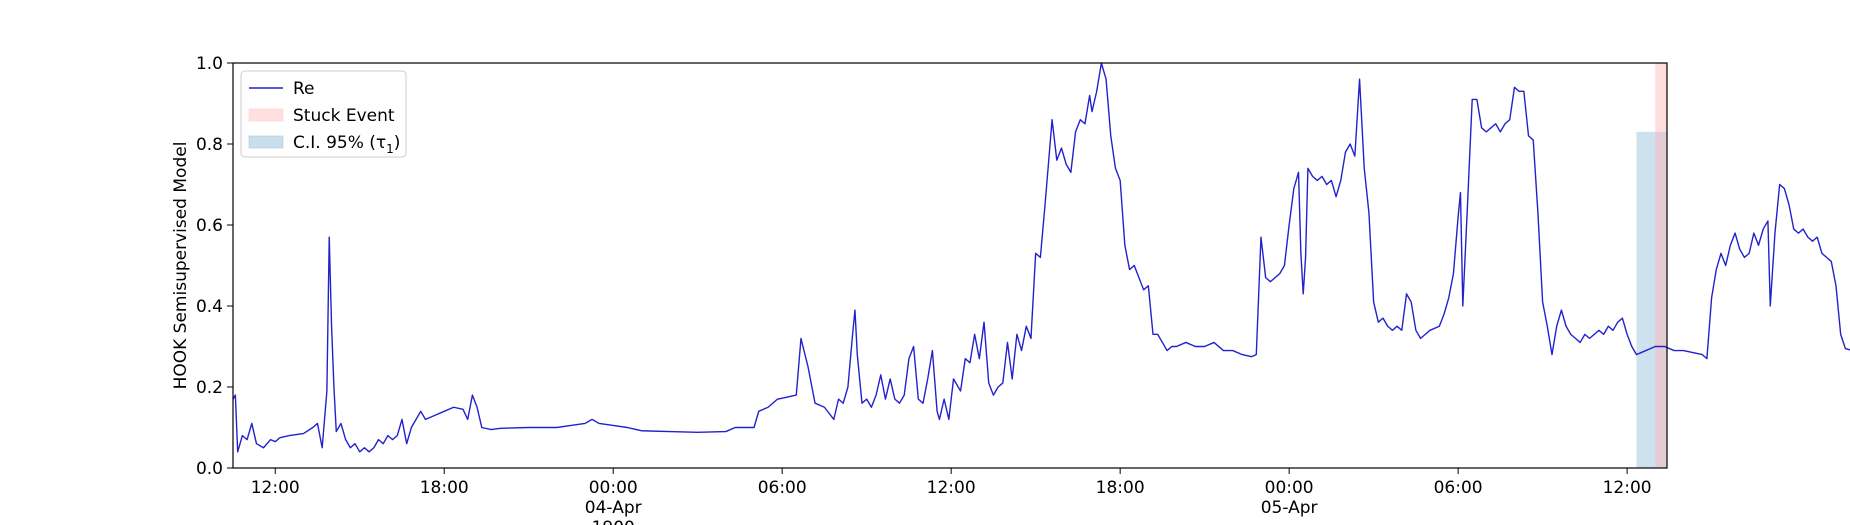 The image size is (1850, 525). Describe the element at coordinates (304, 89) in the screenshot. I see `legend-label: Re` at that location.